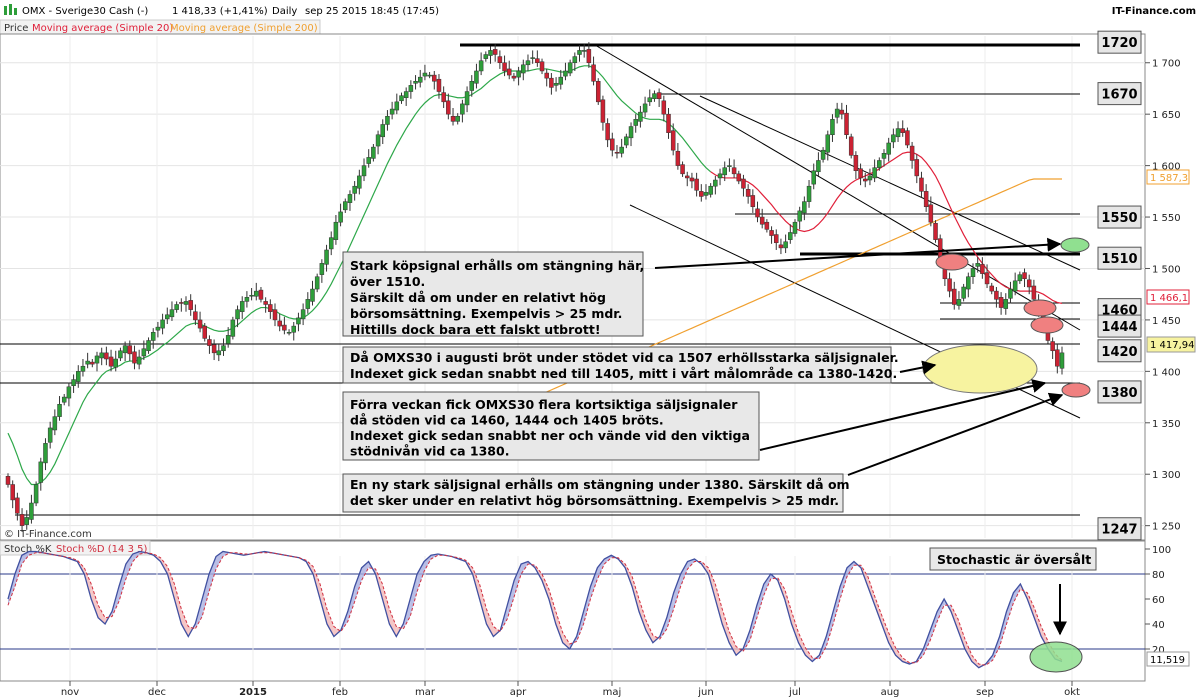 The height and width of the screenshot is (700, 1200). Describe the element at coordinates (253, 692) in the screenshot. I see `month-label: 2015` at that location.